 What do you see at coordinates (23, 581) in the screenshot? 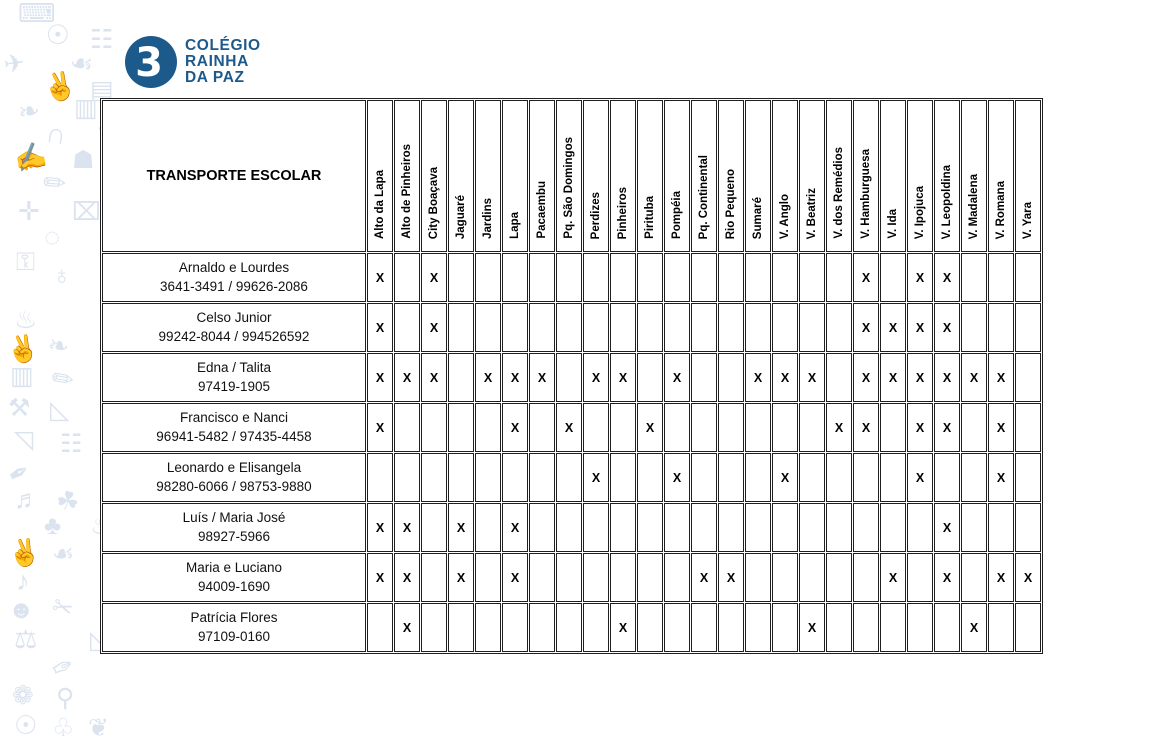
I see `music-note-icon: ♪` at bounding box center [23, 581].